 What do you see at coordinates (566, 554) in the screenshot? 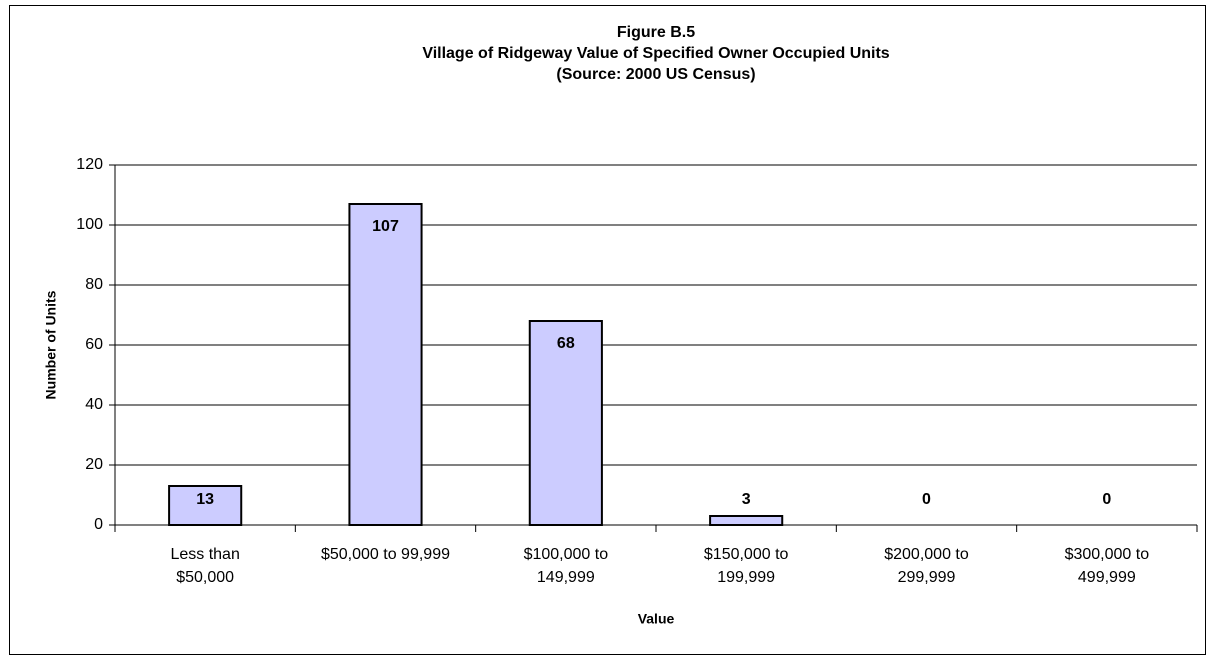
I see `x-tick-label: $100,000 to` at bounding box center [566, 554].